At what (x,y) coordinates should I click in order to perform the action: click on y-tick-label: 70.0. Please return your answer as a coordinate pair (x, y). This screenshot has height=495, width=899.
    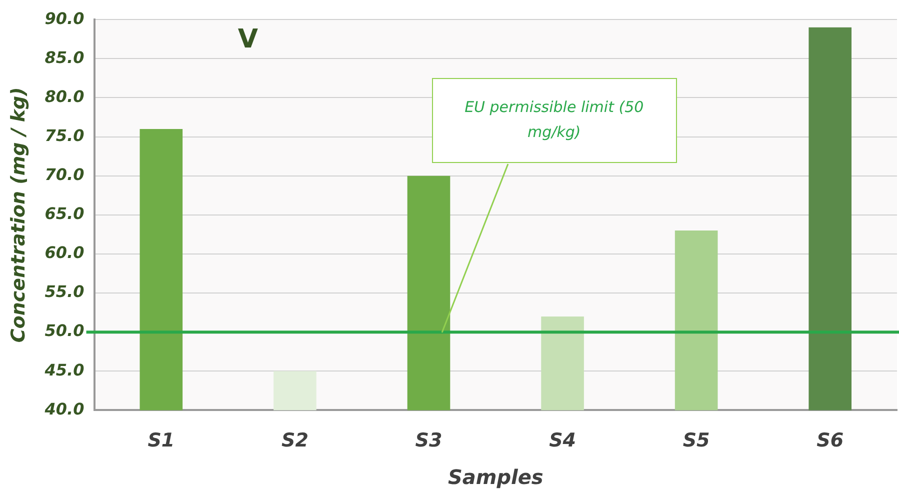
    Looking at the image, I should click on (64, 174).